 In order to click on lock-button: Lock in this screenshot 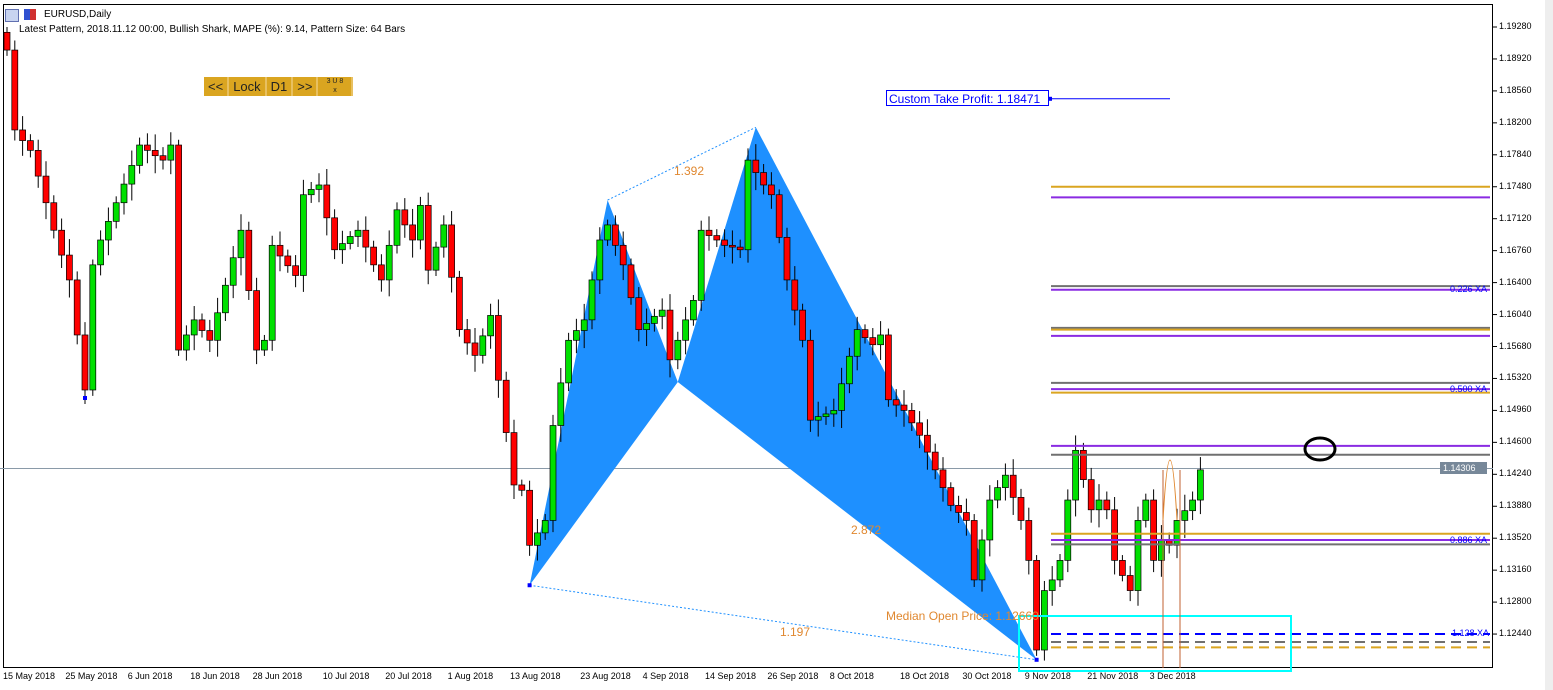, I will do `click(248, 86)`.